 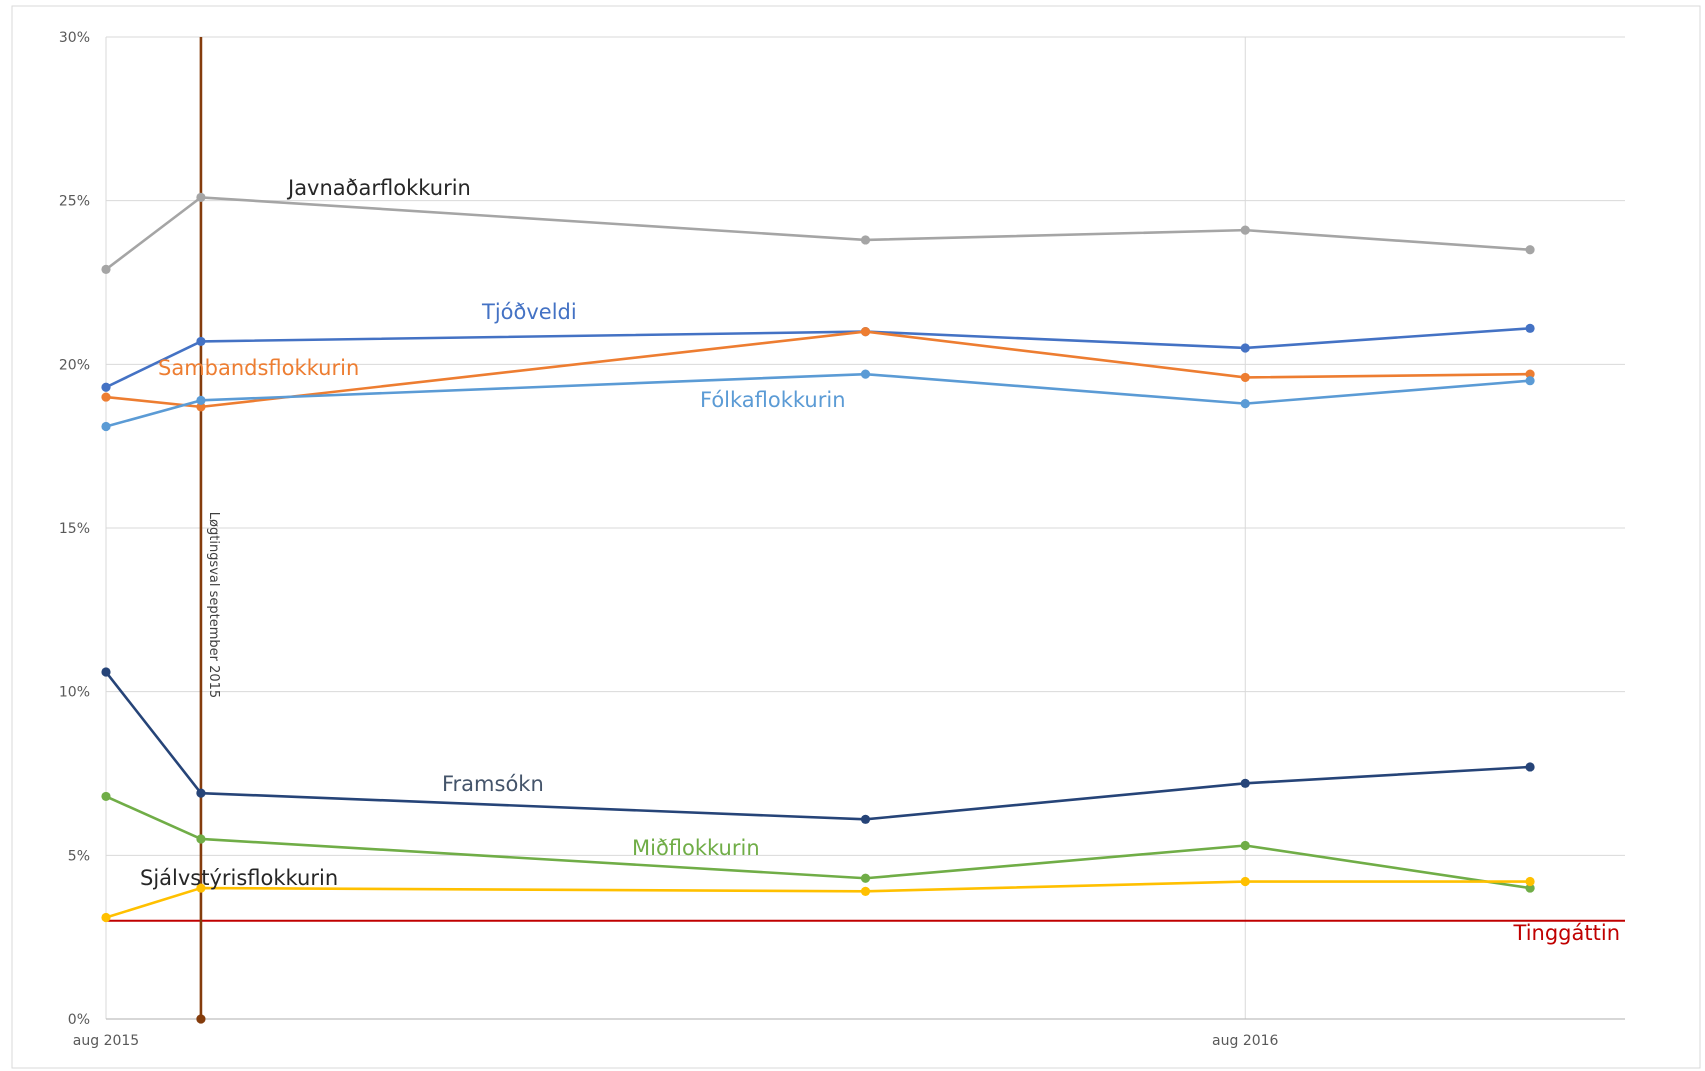 What do you see at coordinates (74, 693) in the screenshot?
I see `y-tick-label: 10%` at bounding box center [74, 693].